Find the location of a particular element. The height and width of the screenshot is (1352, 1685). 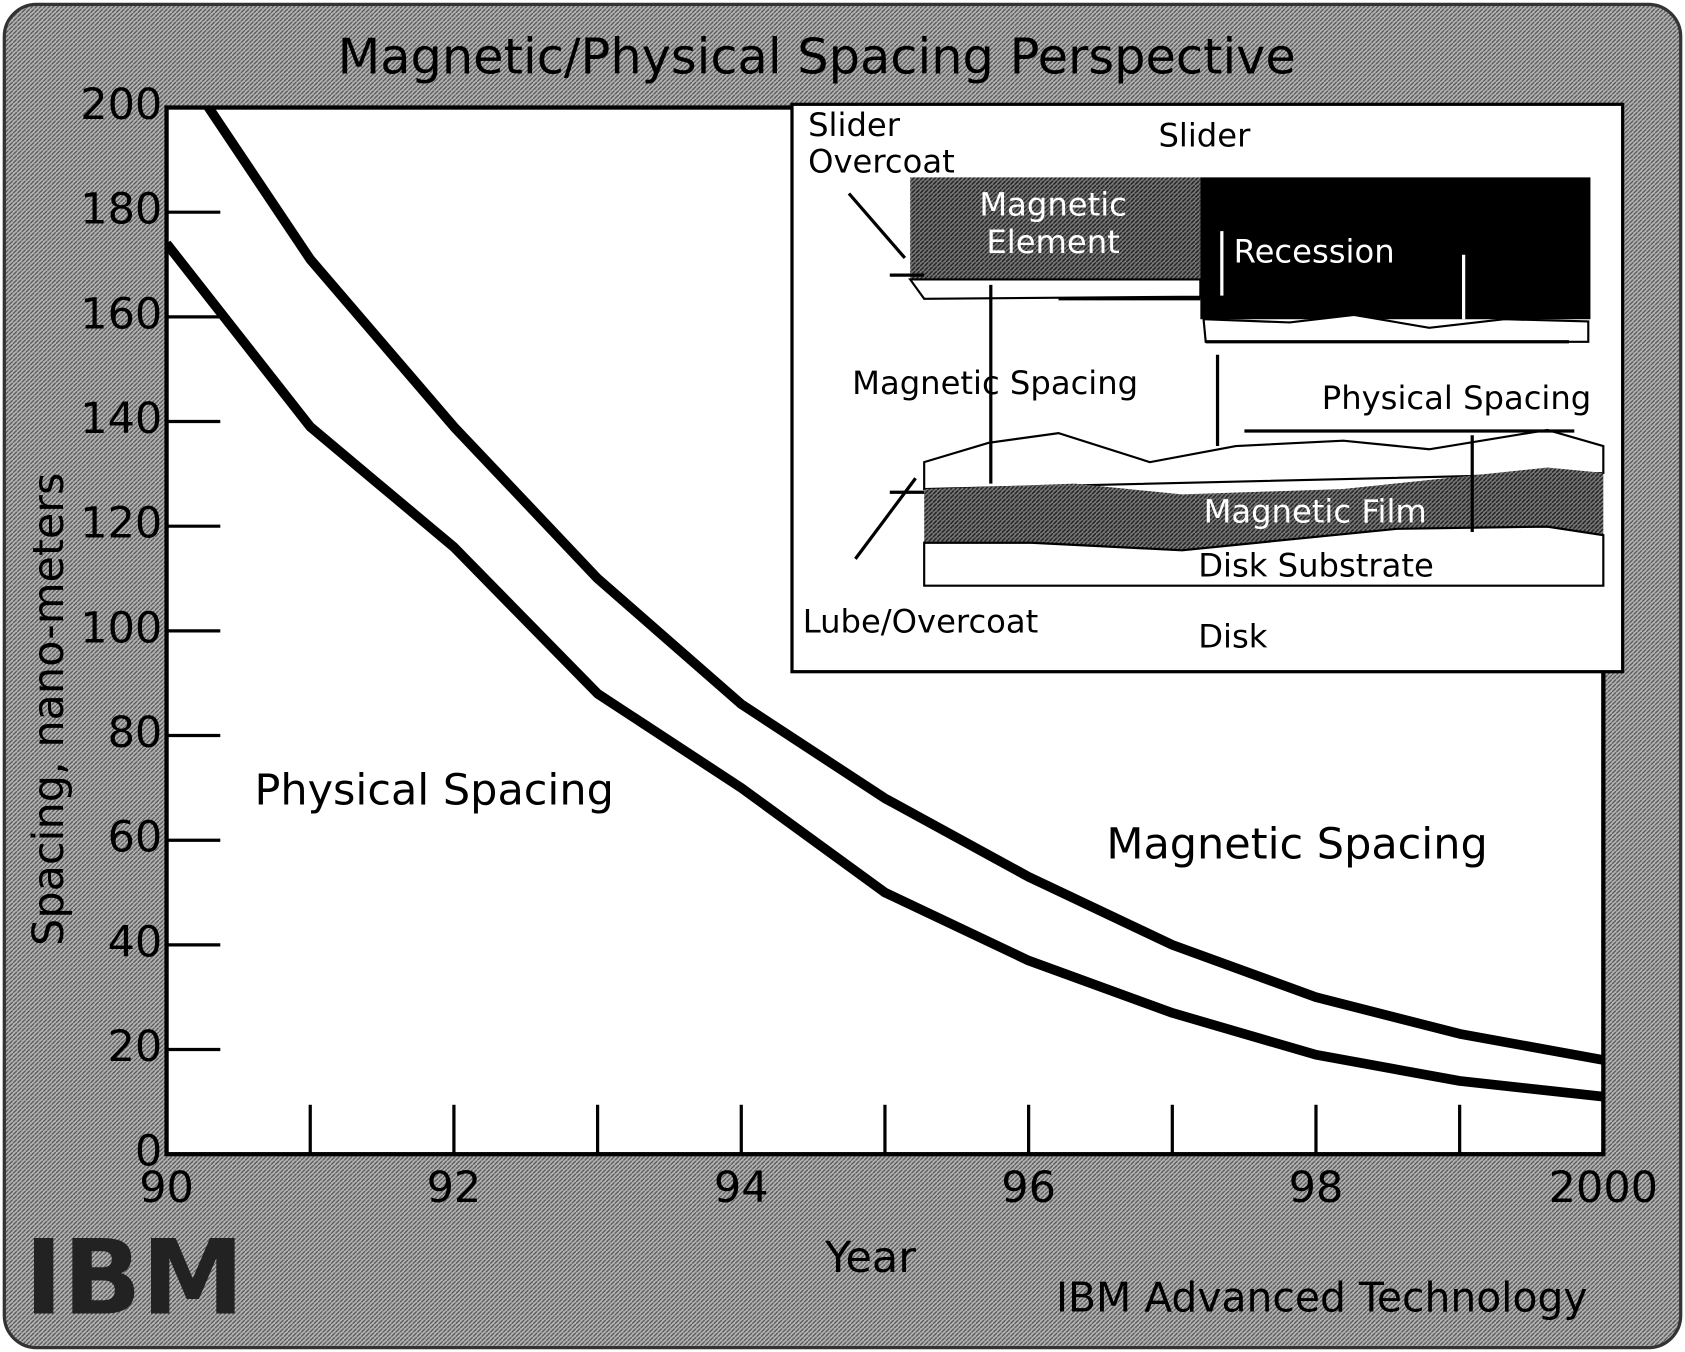

slider-overcoat-shape is located at coordinates (1055, 289).